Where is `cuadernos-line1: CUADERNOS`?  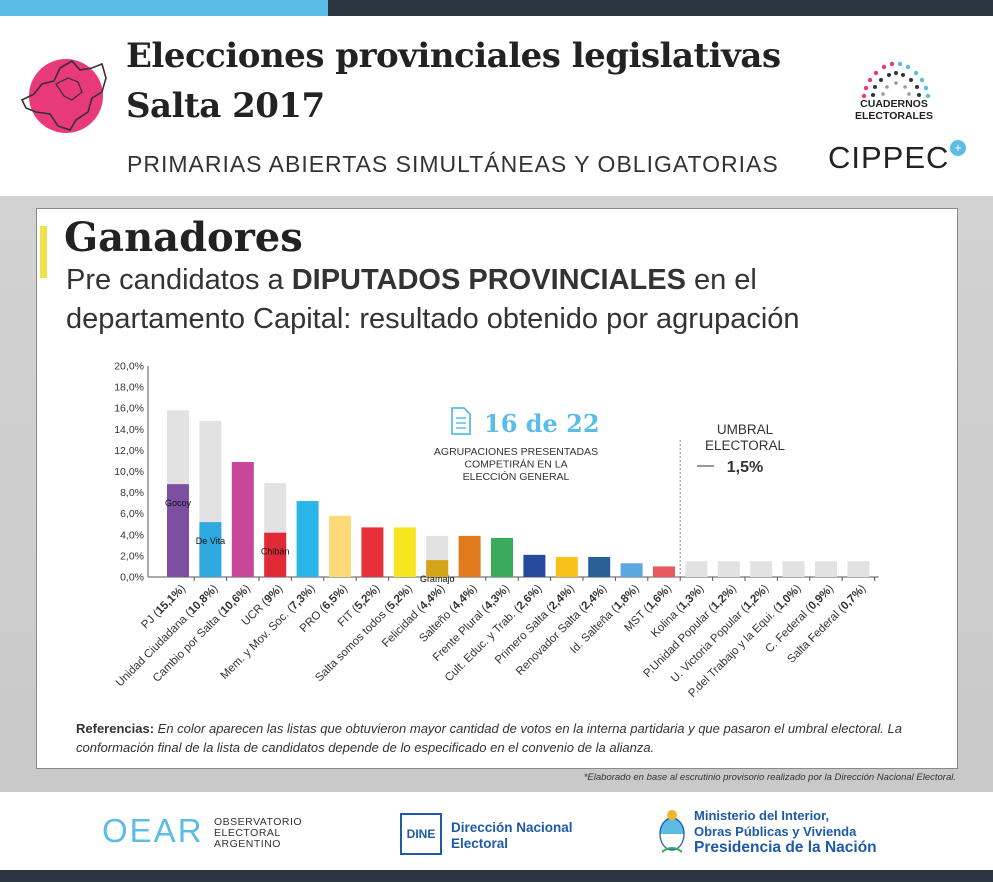 cuadernos-line1: CUADERNOS is located at coordinates (894, 104).